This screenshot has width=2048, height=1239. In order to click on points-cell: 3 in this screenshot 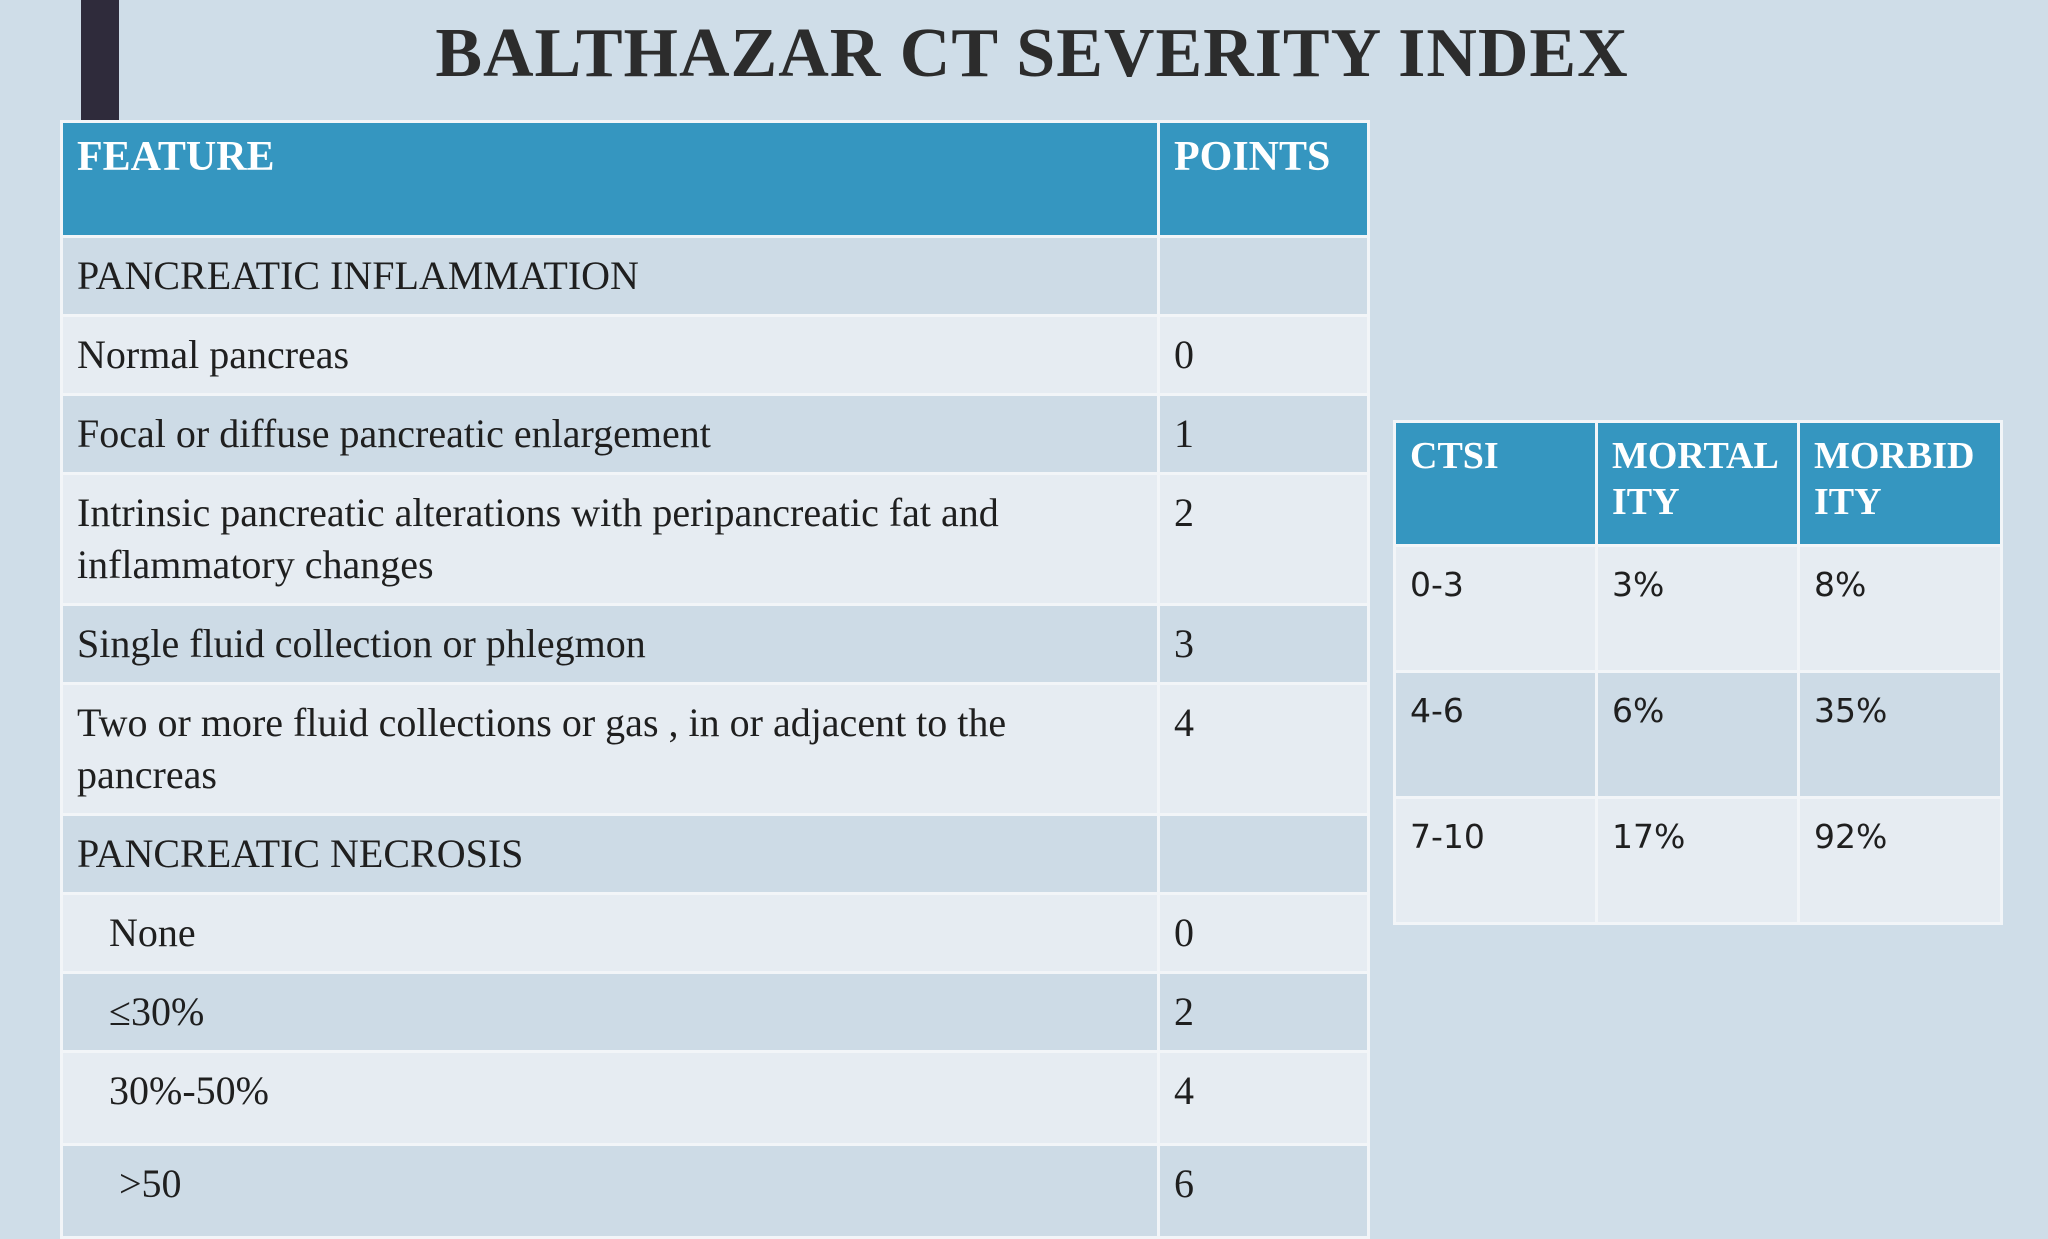, I will do `click(1263, 644)`.